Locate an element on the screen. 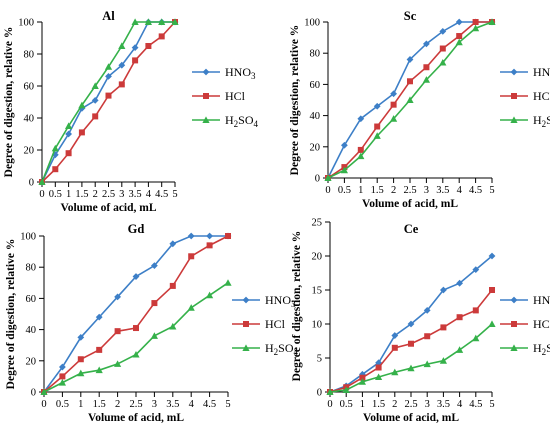 The width and height of the screenshot is (550, 425). legend-label: HNO3 is located at coordinates (541, 301).